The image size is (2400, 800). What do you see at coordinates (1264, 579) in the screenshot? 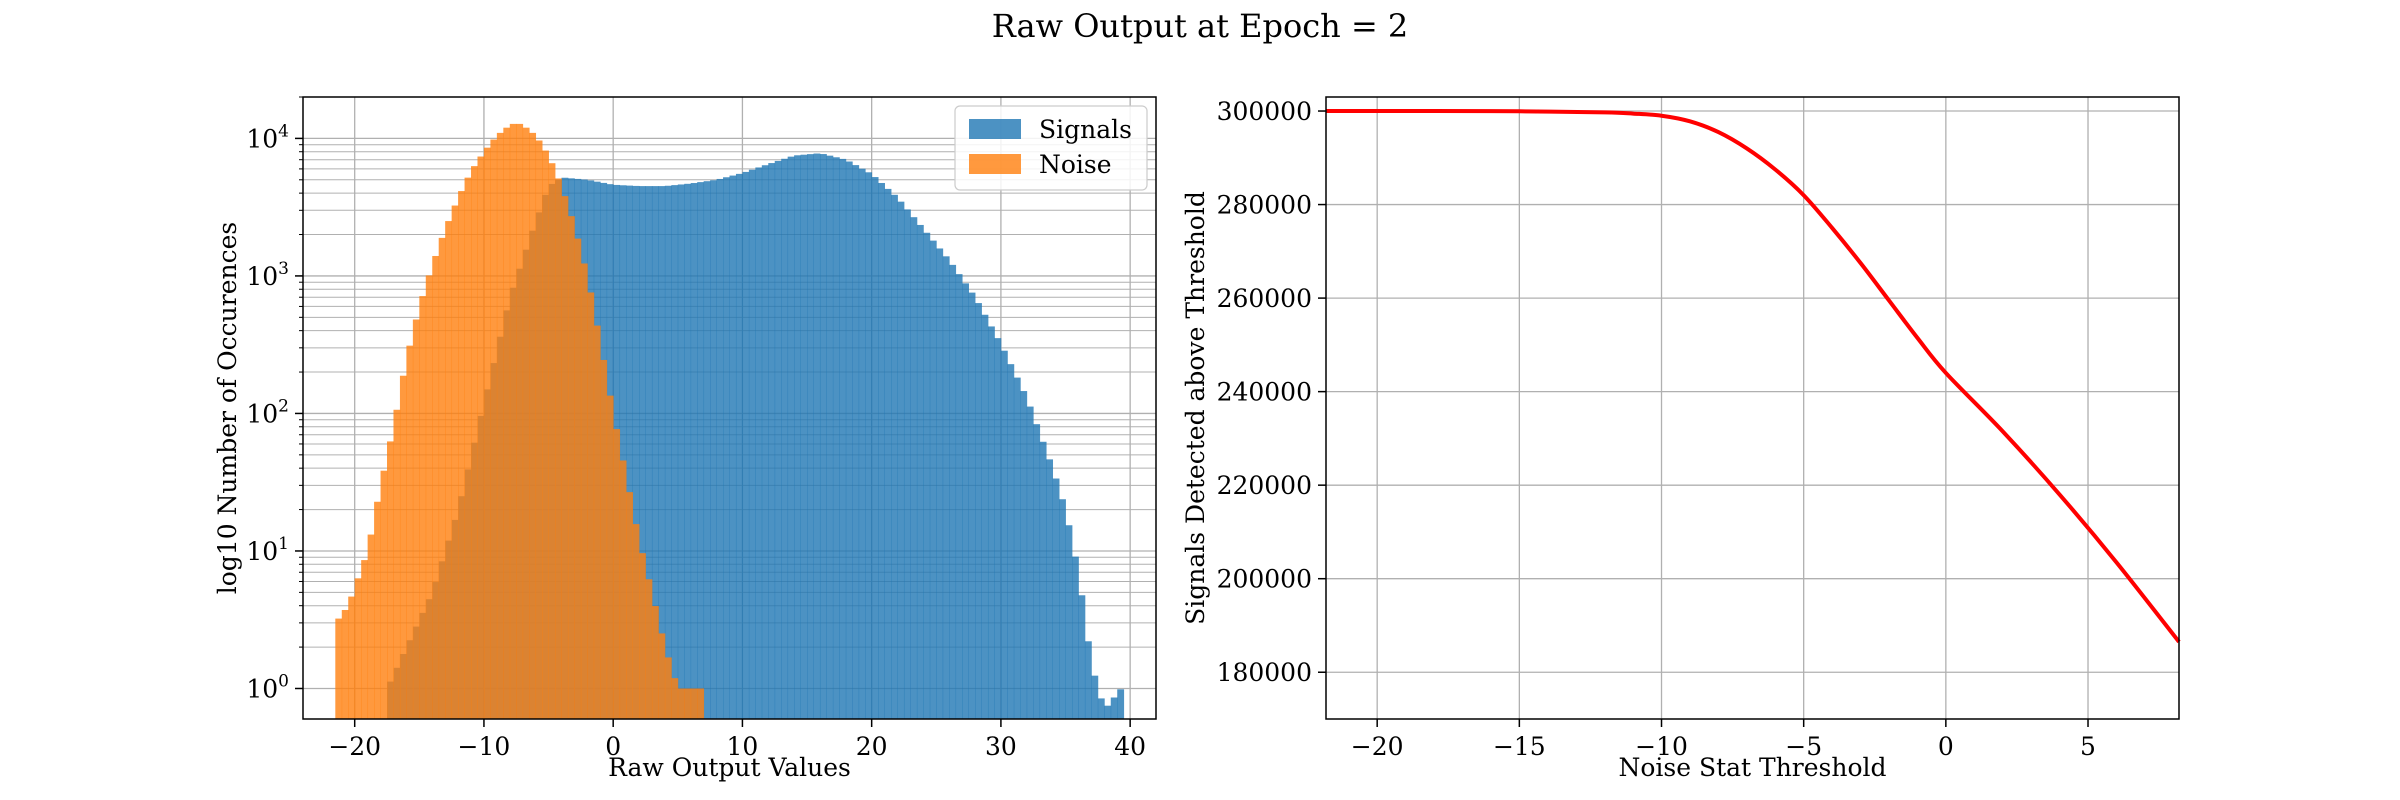
I see `threshold-y-tick-label: 200000` at bounding box center [1264, 579].